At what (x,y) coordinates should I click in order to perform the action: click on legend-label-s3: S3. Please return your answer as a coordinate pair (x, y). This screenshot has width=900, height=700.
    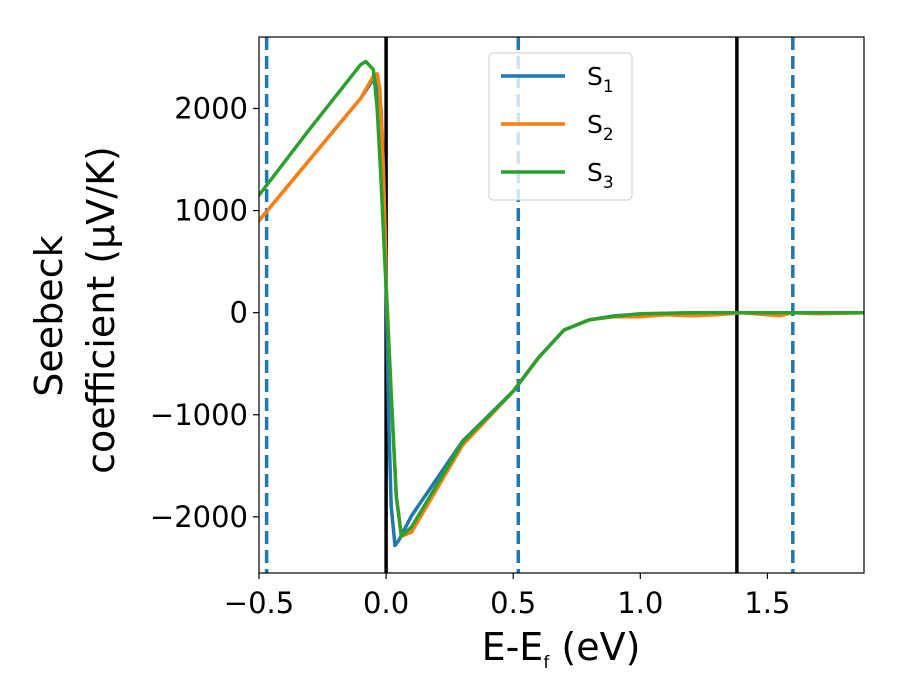
    Looking at the image, I should click on (600, 175).